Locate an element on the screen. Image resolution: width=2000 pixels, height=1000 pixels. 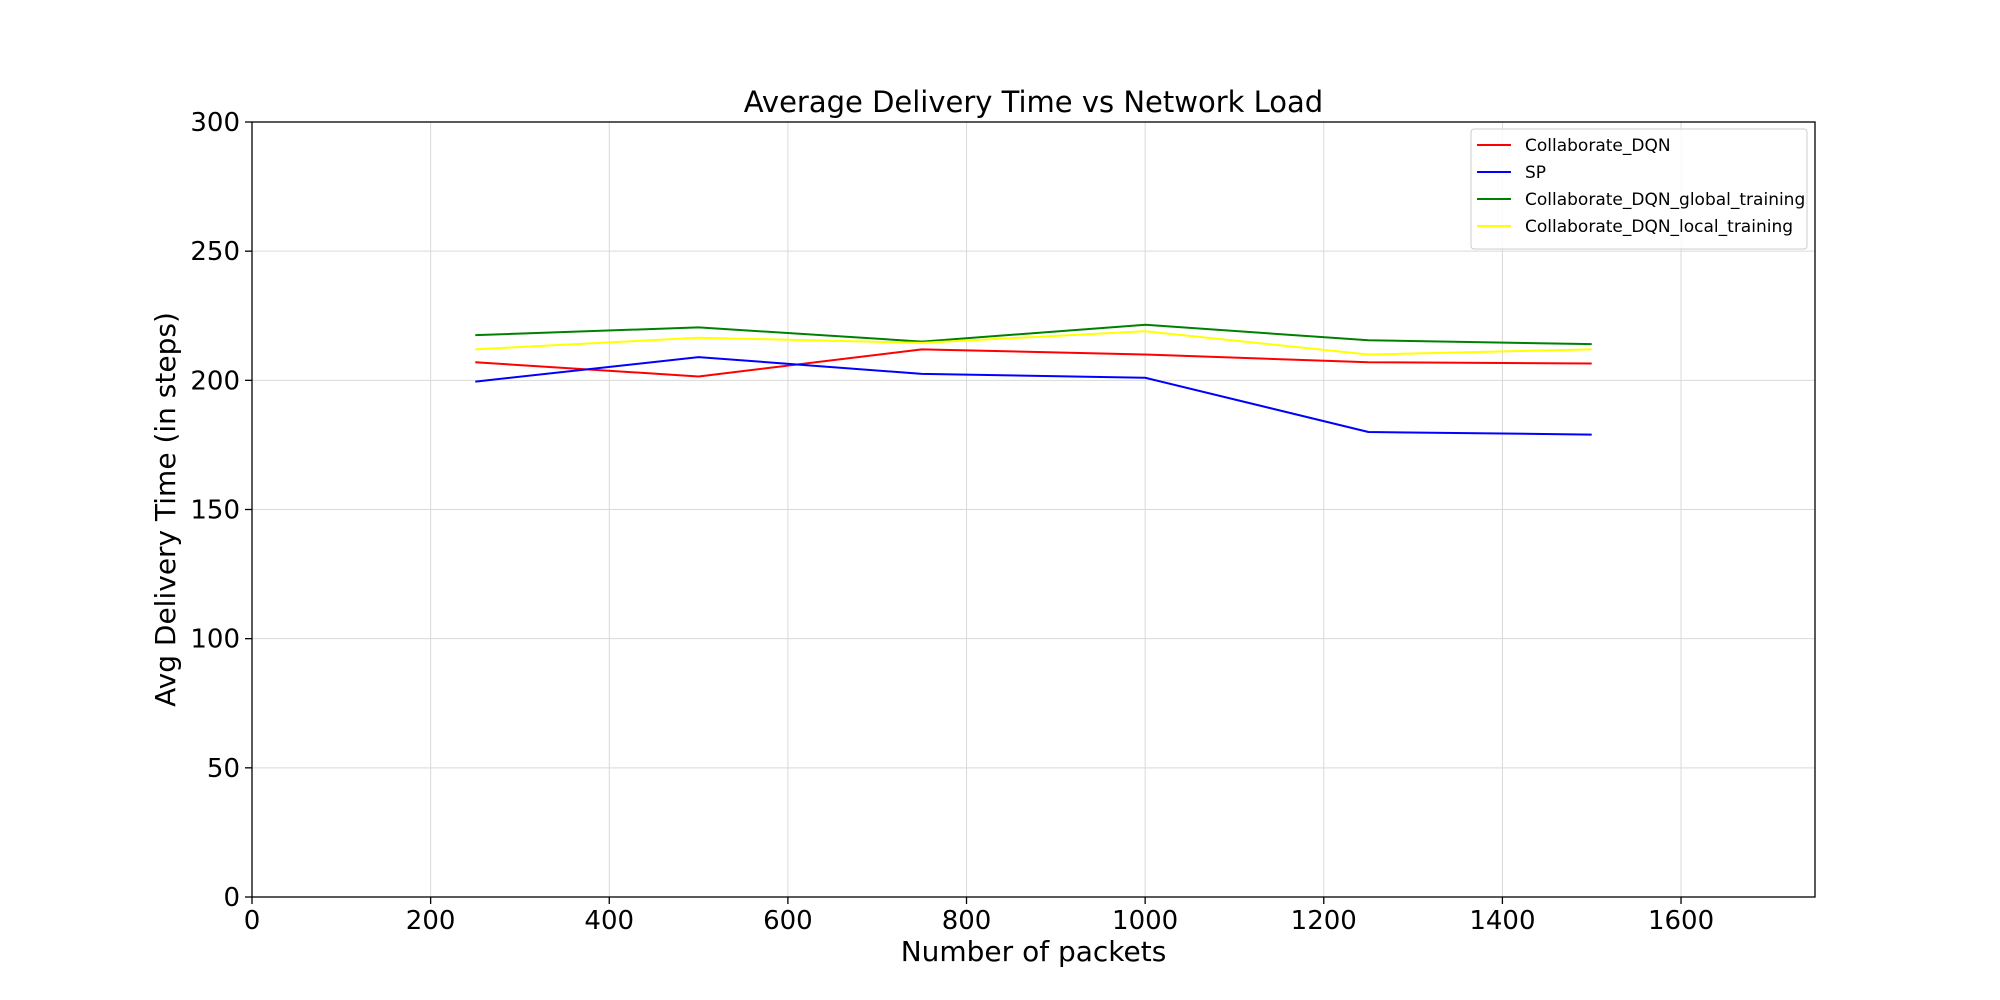
legend-label: Collaborate_DQN is located at coordinates (1598, 146).